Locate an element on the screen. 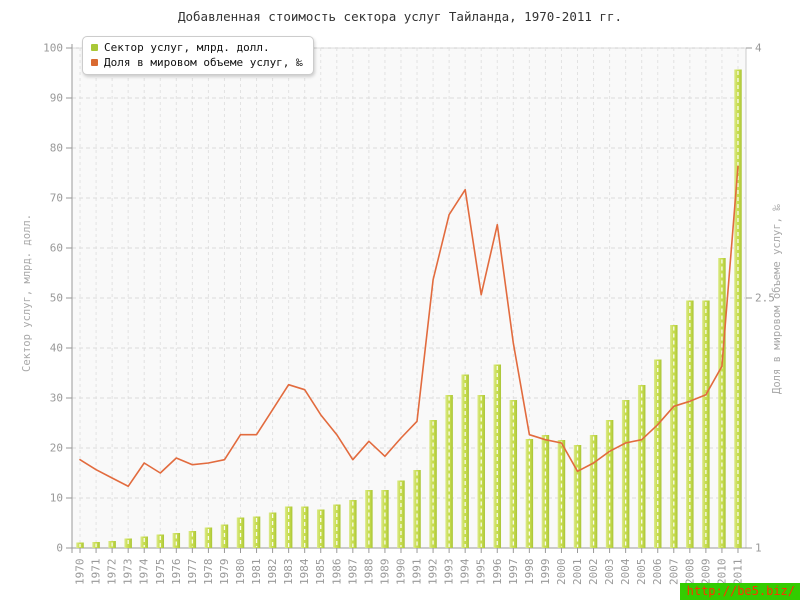  bar-1980 is located at coordinates (240, 533).